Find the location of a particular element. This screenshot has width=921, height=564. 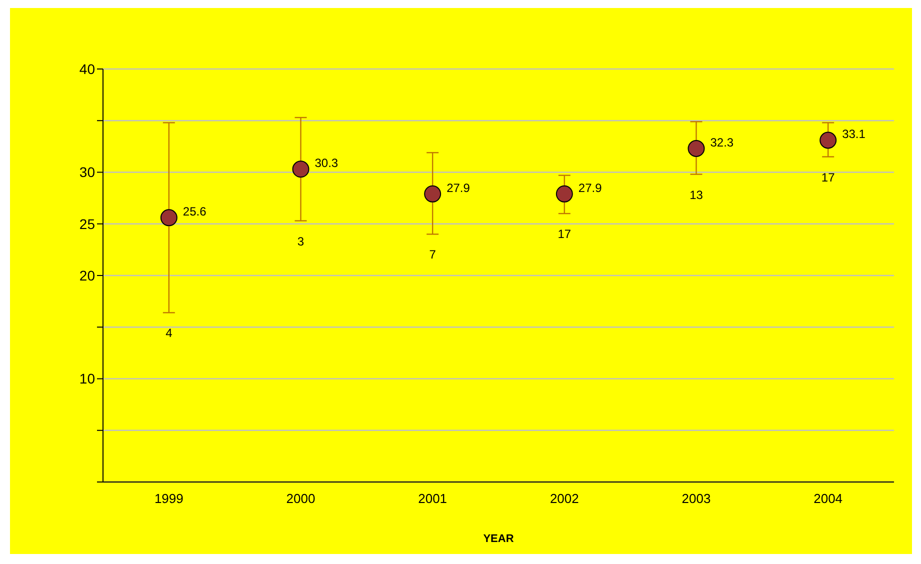

annotation: 4 is located at coordinates (169, 333).